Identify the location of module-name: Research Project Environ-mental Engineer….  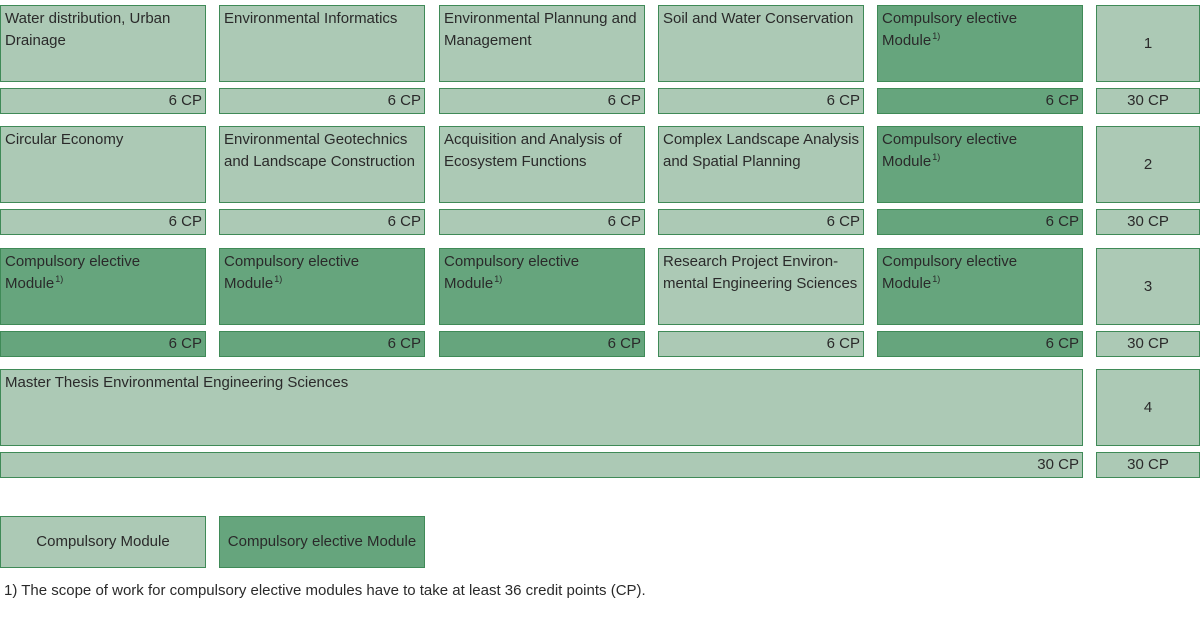
(760, 272).